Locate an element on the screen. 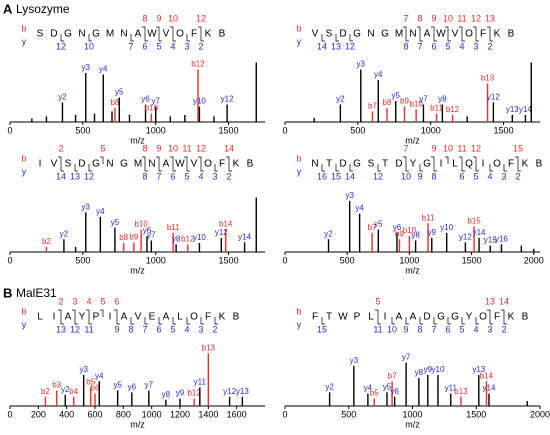  residue: G is located at coordinates (68, 34).